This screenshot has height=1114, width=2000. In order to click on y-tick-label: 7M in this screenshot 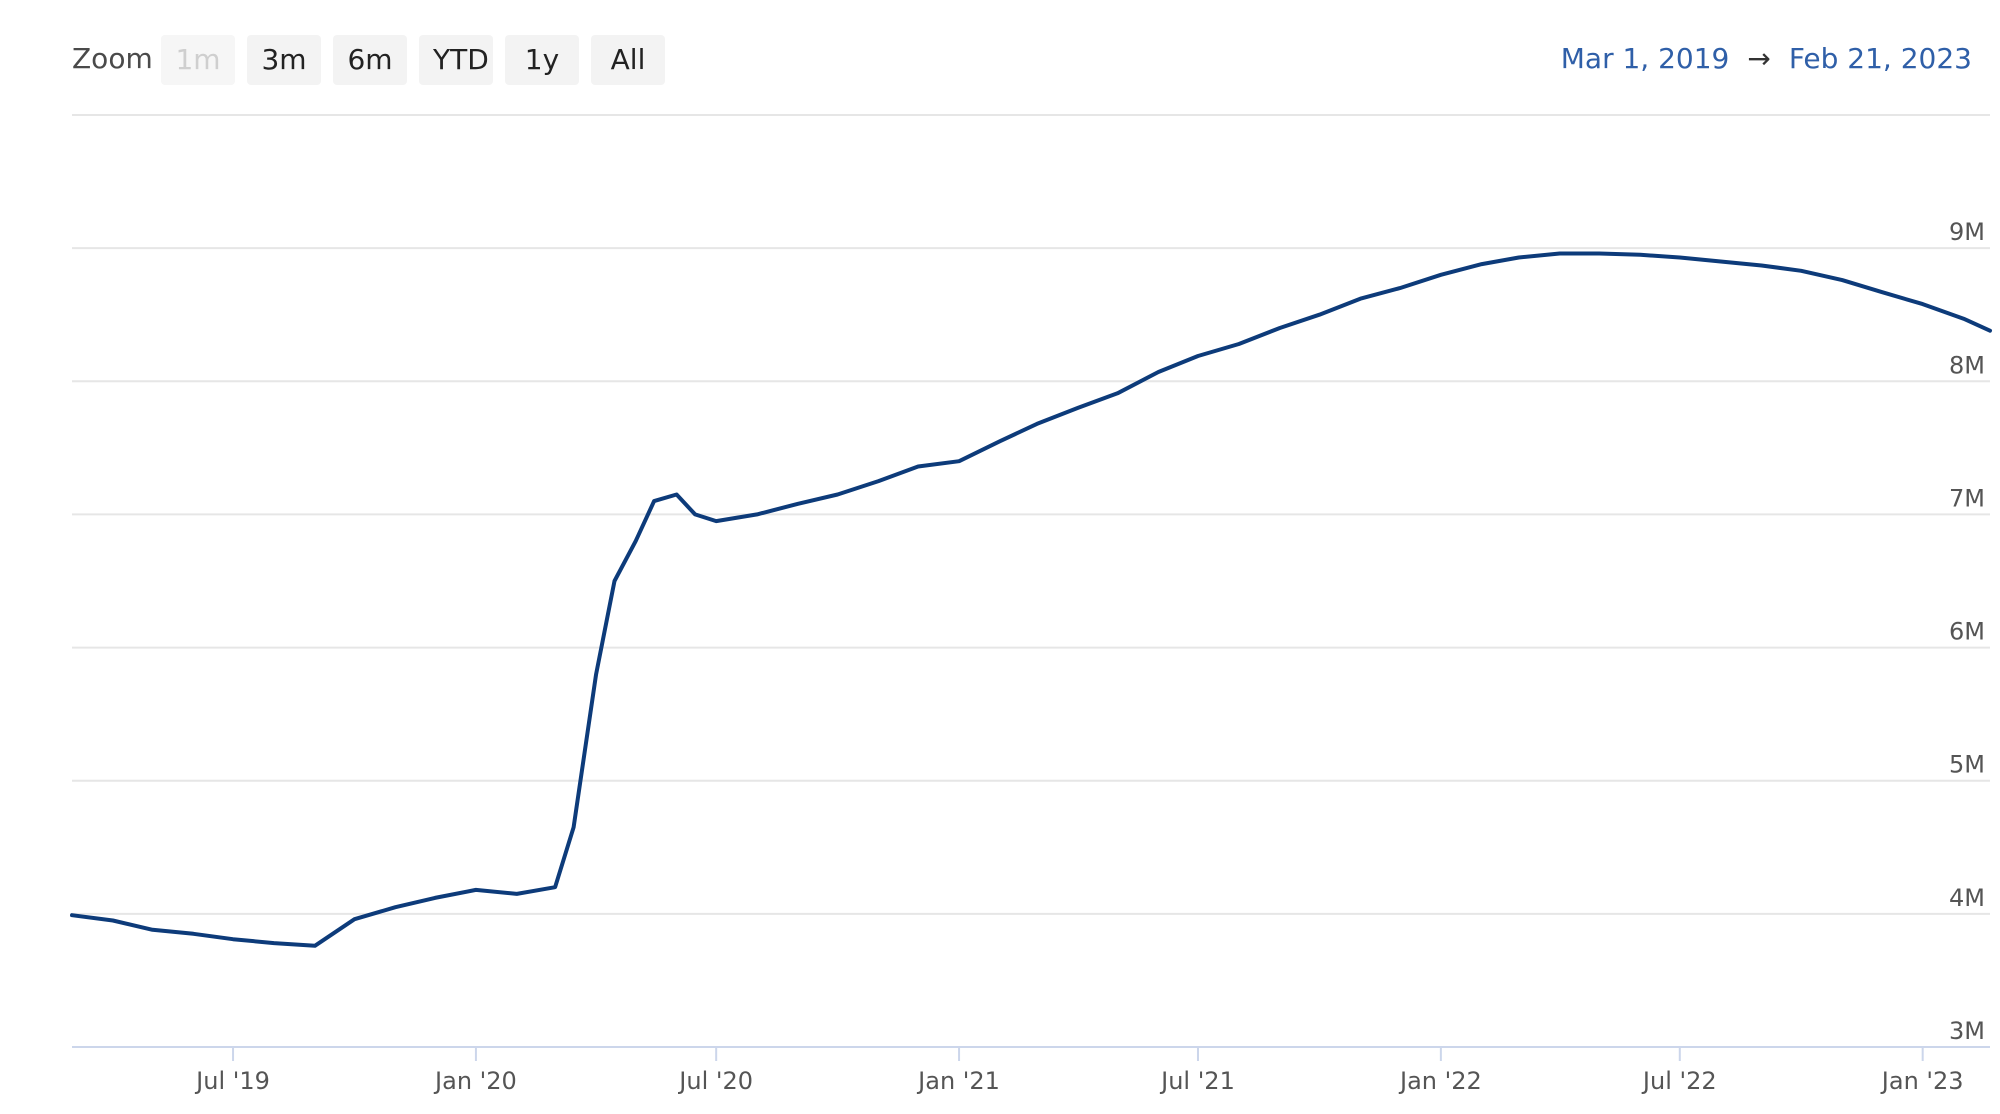, I will do `click(1967, 498)`.